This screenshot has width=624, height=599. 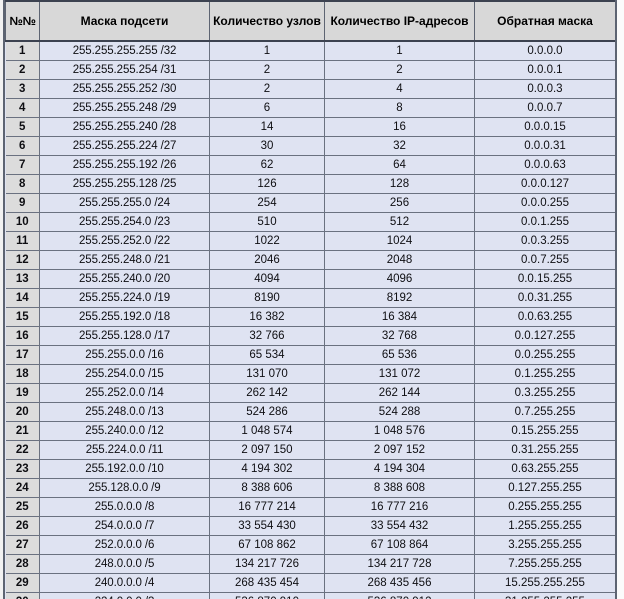 I want to click on cell-wildcard-mask: 0.15.255.255, so click(x=544, y=431).